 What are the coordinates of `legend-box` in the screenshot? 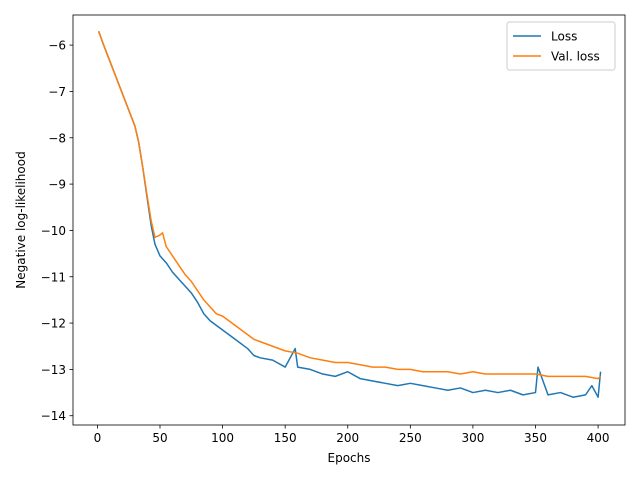 It's located at (561, 46).